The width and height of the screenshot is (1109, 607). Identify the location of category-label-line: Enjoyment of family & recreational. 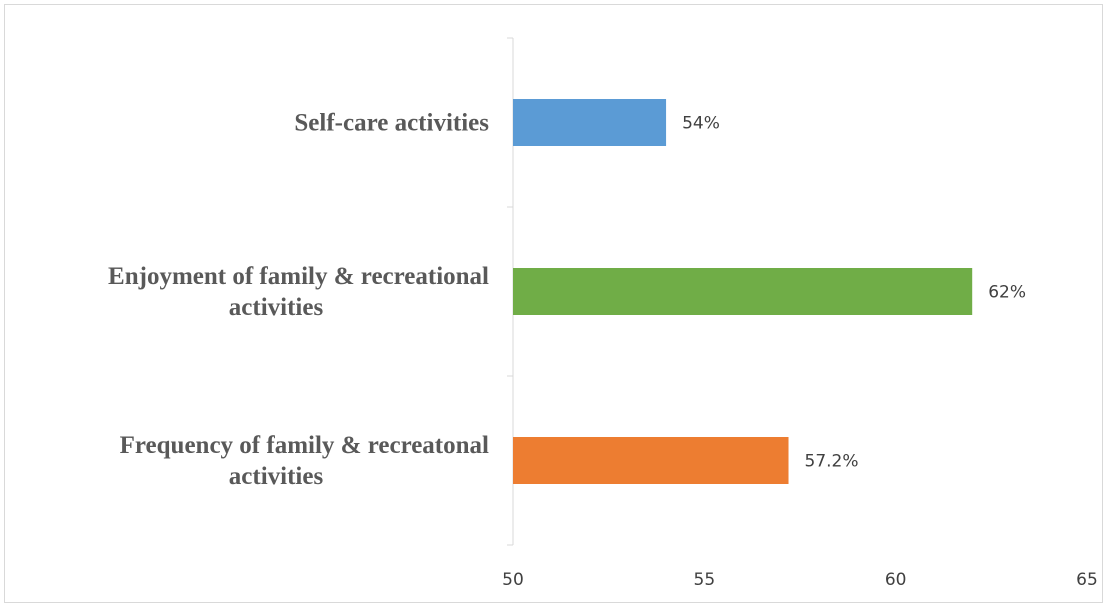
(298, 276).